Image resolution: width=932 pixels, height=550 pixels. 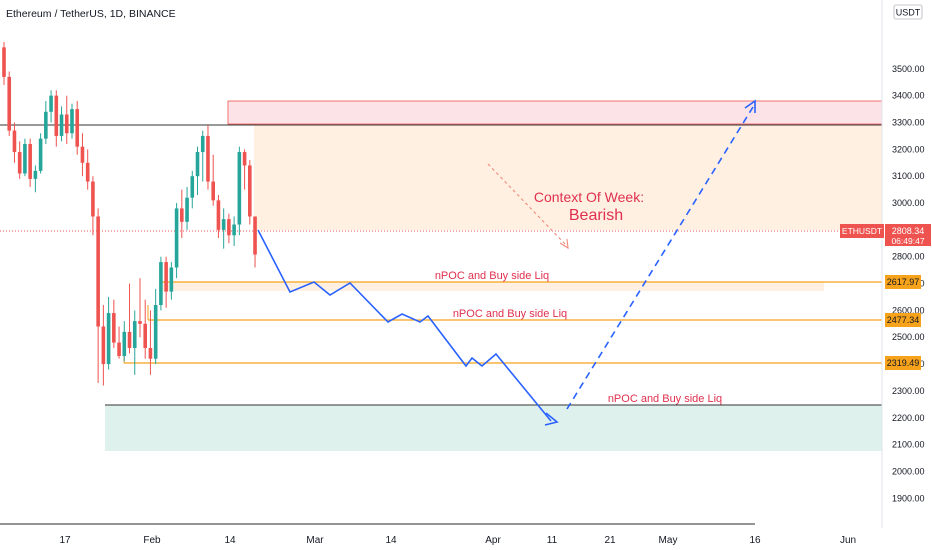 I want to click on price-tick-label: 3500.00, so click(x=908, y=69).